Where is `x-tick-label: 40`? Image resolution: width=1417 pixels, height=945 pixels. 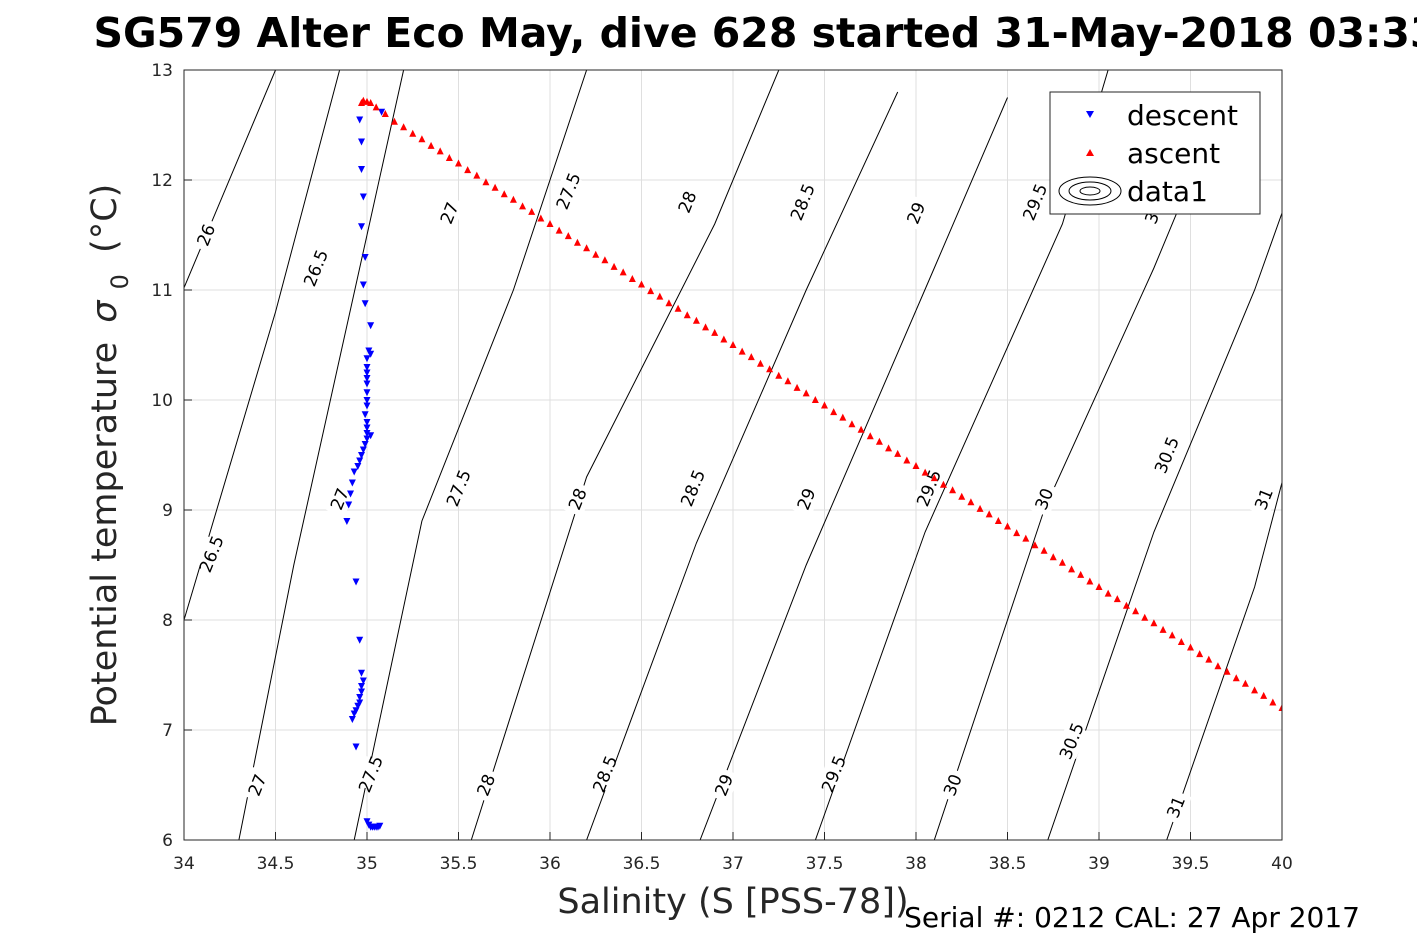
x-tick-label: 40 is located at coordinates (1282, 864).